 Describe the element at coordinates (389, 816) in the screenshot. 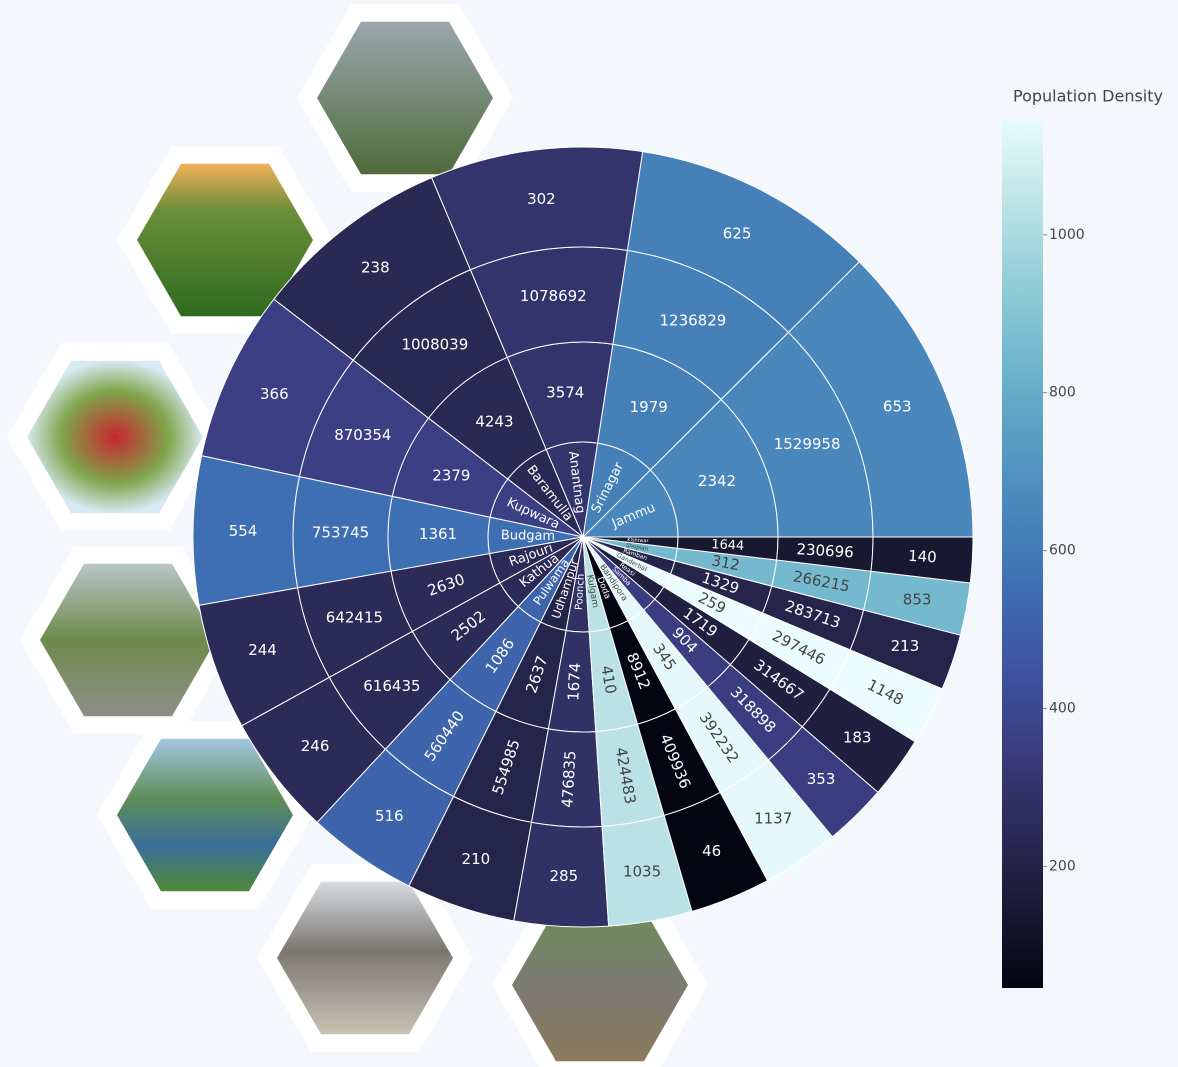

I see `segment-label: 516` at that location.